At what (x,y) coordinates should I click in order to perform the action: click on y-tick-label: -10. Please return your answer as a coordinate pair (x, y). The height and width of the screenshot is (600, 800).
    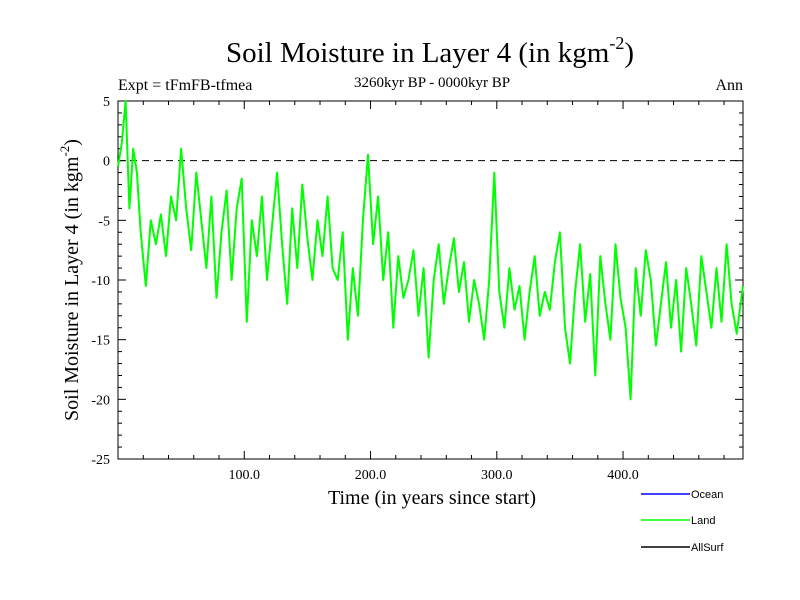
    Looking at the image, I should click on (100, 281).